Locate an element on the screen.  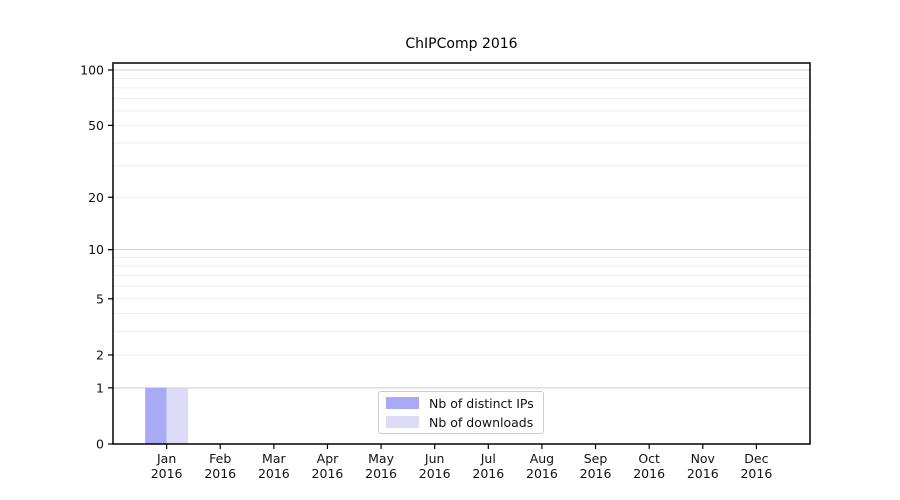
x-tick-label-month: Sep is located at coordinates (596, 458).